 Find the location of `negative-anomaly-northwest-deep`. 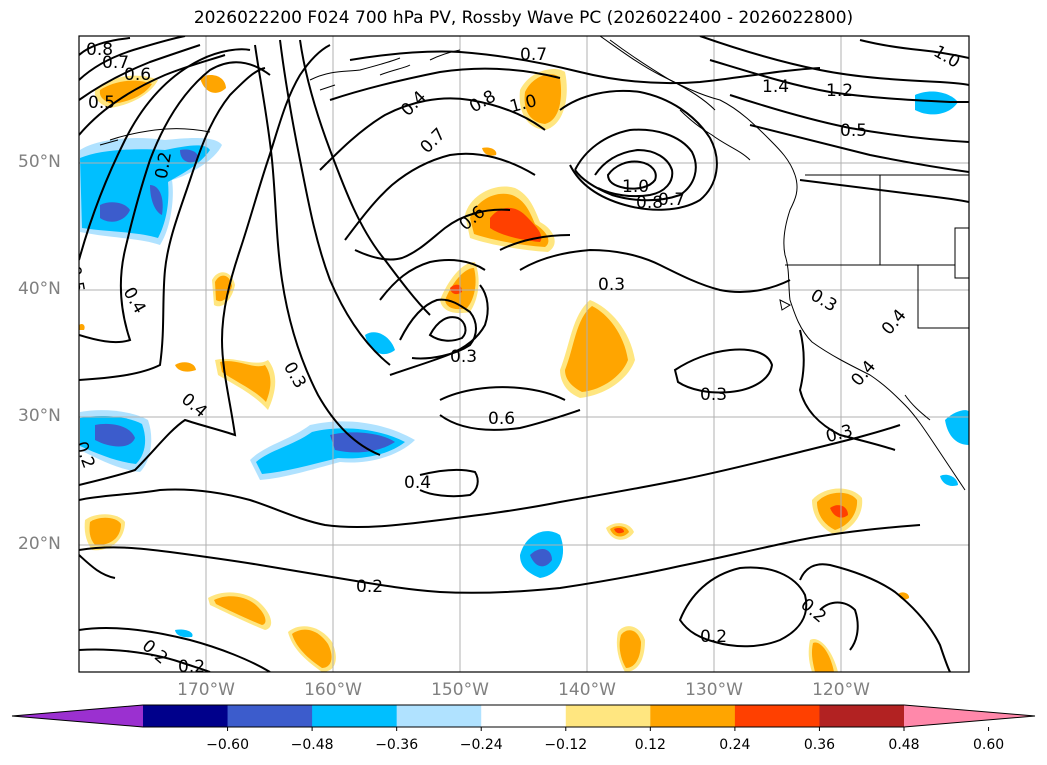

negative-anomaly-northwest-deep is located at coordinates (115, 212).